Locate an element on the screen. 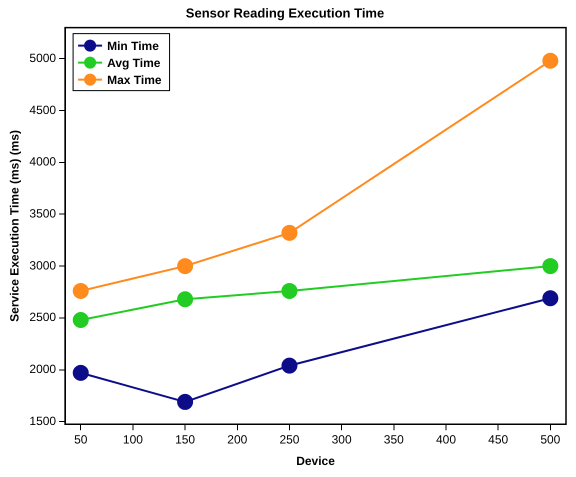 Image resolution: width=576 pixels, height=477 pixels. x-tick-label: 200 is located at coordinates (237, 439).